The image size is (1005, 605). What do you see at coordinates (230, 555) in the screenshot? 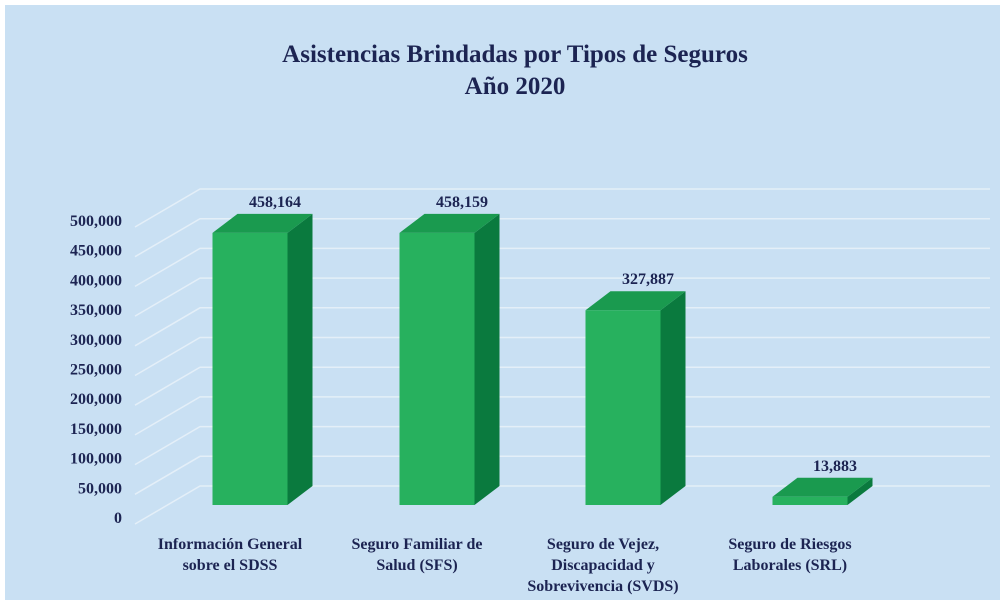
I see `x-tick-label: Información General sobre el SDSS` at bounding box center [230, 555].